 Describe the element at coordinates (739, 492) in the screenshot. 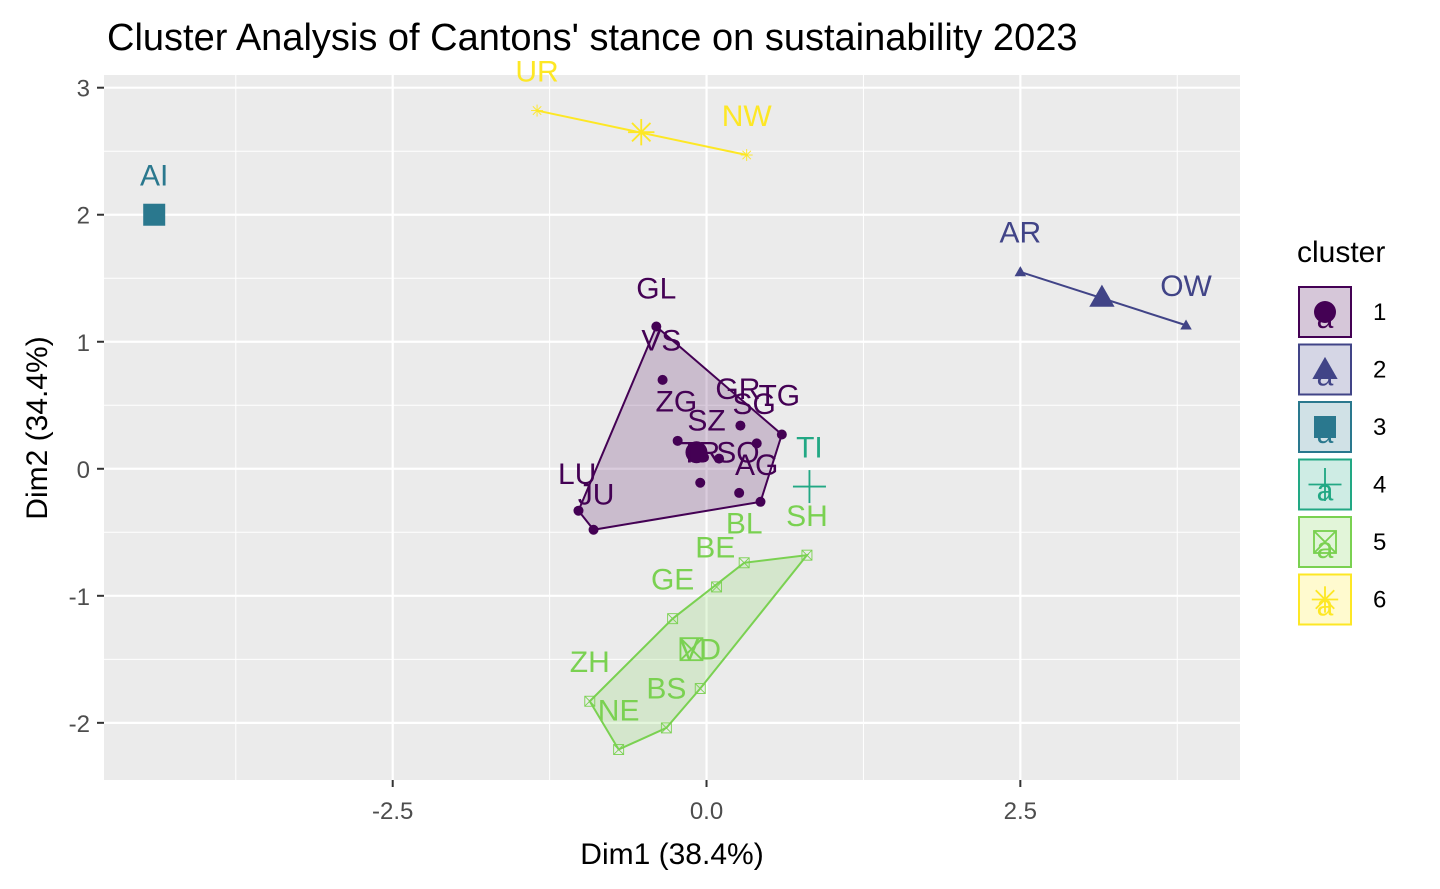

I see `point-ag` at that location.